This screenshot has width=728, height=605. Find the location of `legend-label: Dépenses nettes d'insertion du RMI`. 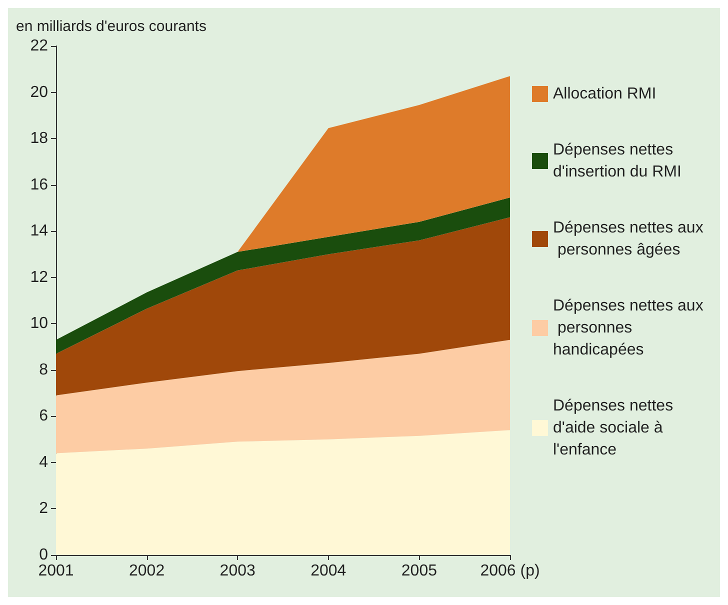

legend-label: Dépenses nettes d'insertion du RMI is located at coordinates (617, 161).